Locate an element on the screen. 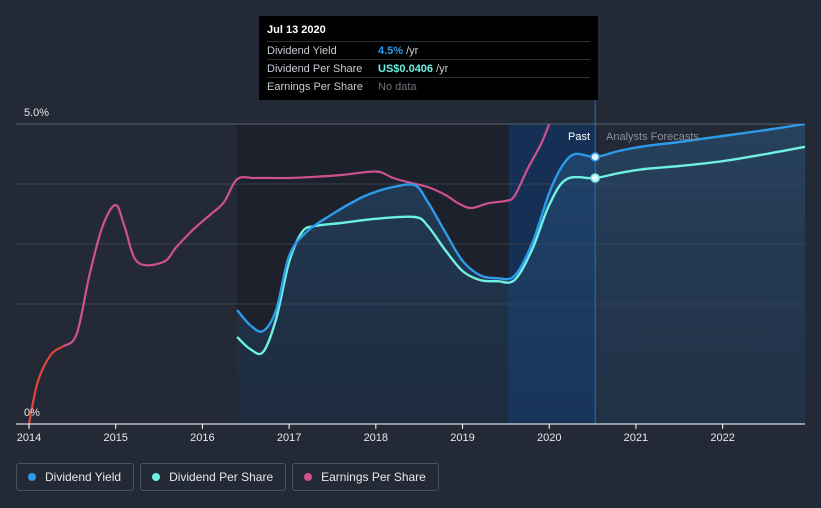 This screenshot has height=508, width=821. legend-label: Dividend Yield is located at coordinates (83, 477).